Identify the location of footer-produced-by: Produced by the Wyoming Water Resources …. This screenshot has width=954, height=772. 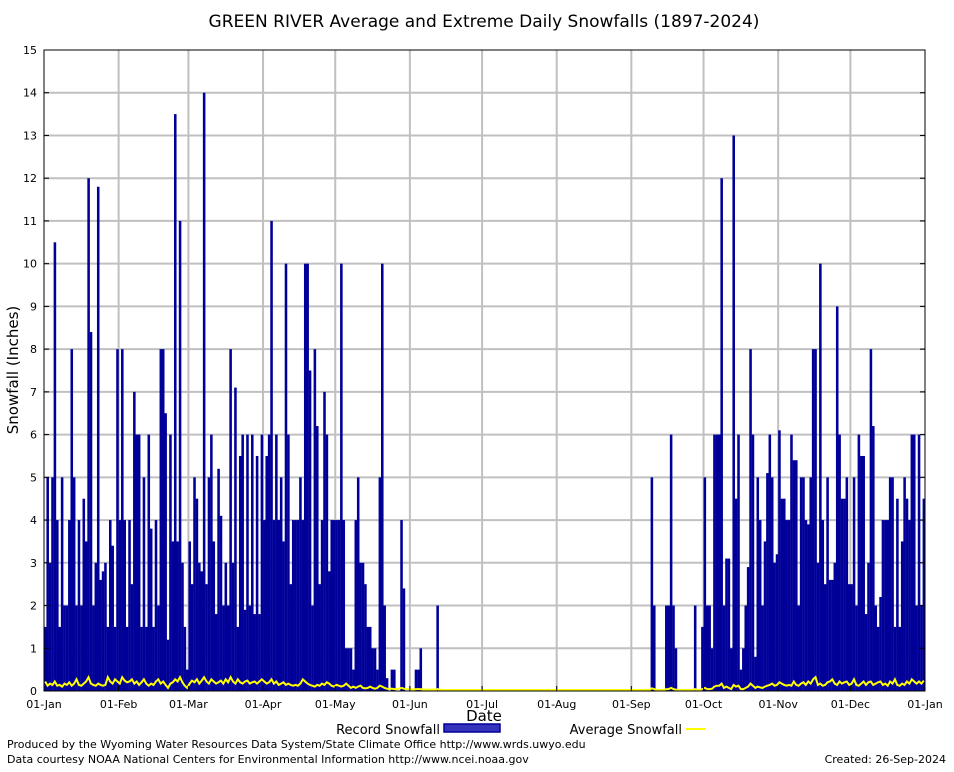
(296, 744).